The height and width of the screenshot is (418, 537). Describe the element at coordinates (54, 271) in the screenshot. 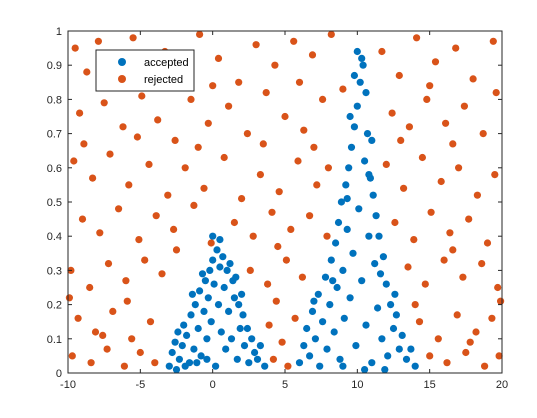

I see `y-tick-label-3: 0.3` at that location.